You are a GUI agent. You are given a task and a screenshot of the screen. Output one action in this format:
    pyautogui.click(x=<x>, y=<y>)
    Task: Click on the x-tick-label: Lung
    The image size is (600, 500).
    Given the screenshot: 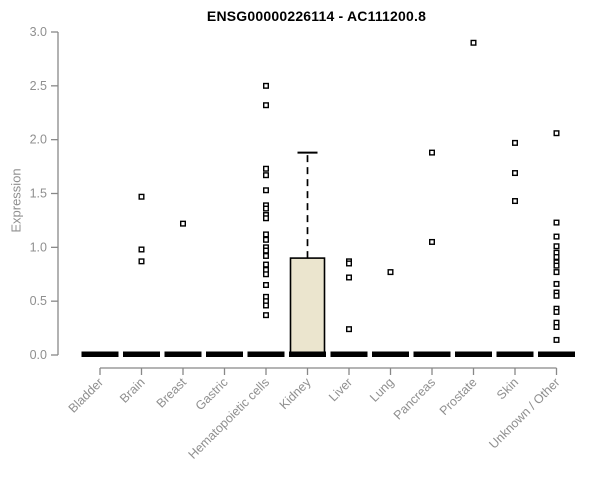 What is the action you would take?
    pyautogui.click(x=382, y=390)
    